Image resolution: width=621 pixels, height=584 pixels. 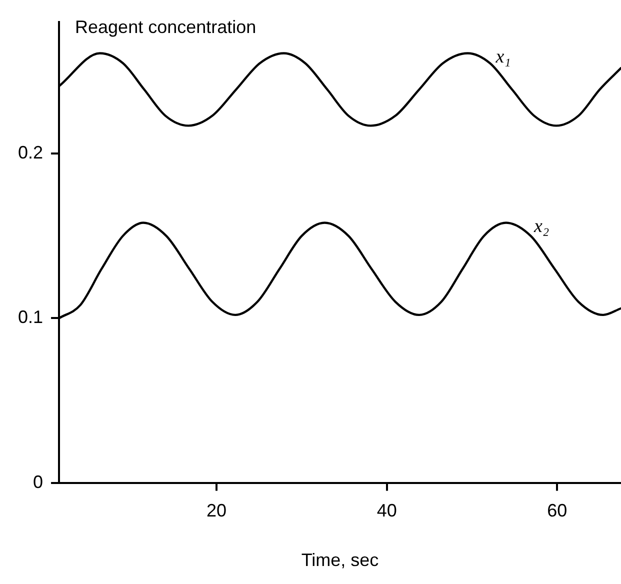 I want to click on y-tick-label: 0.2, so click(x=31, y=152).